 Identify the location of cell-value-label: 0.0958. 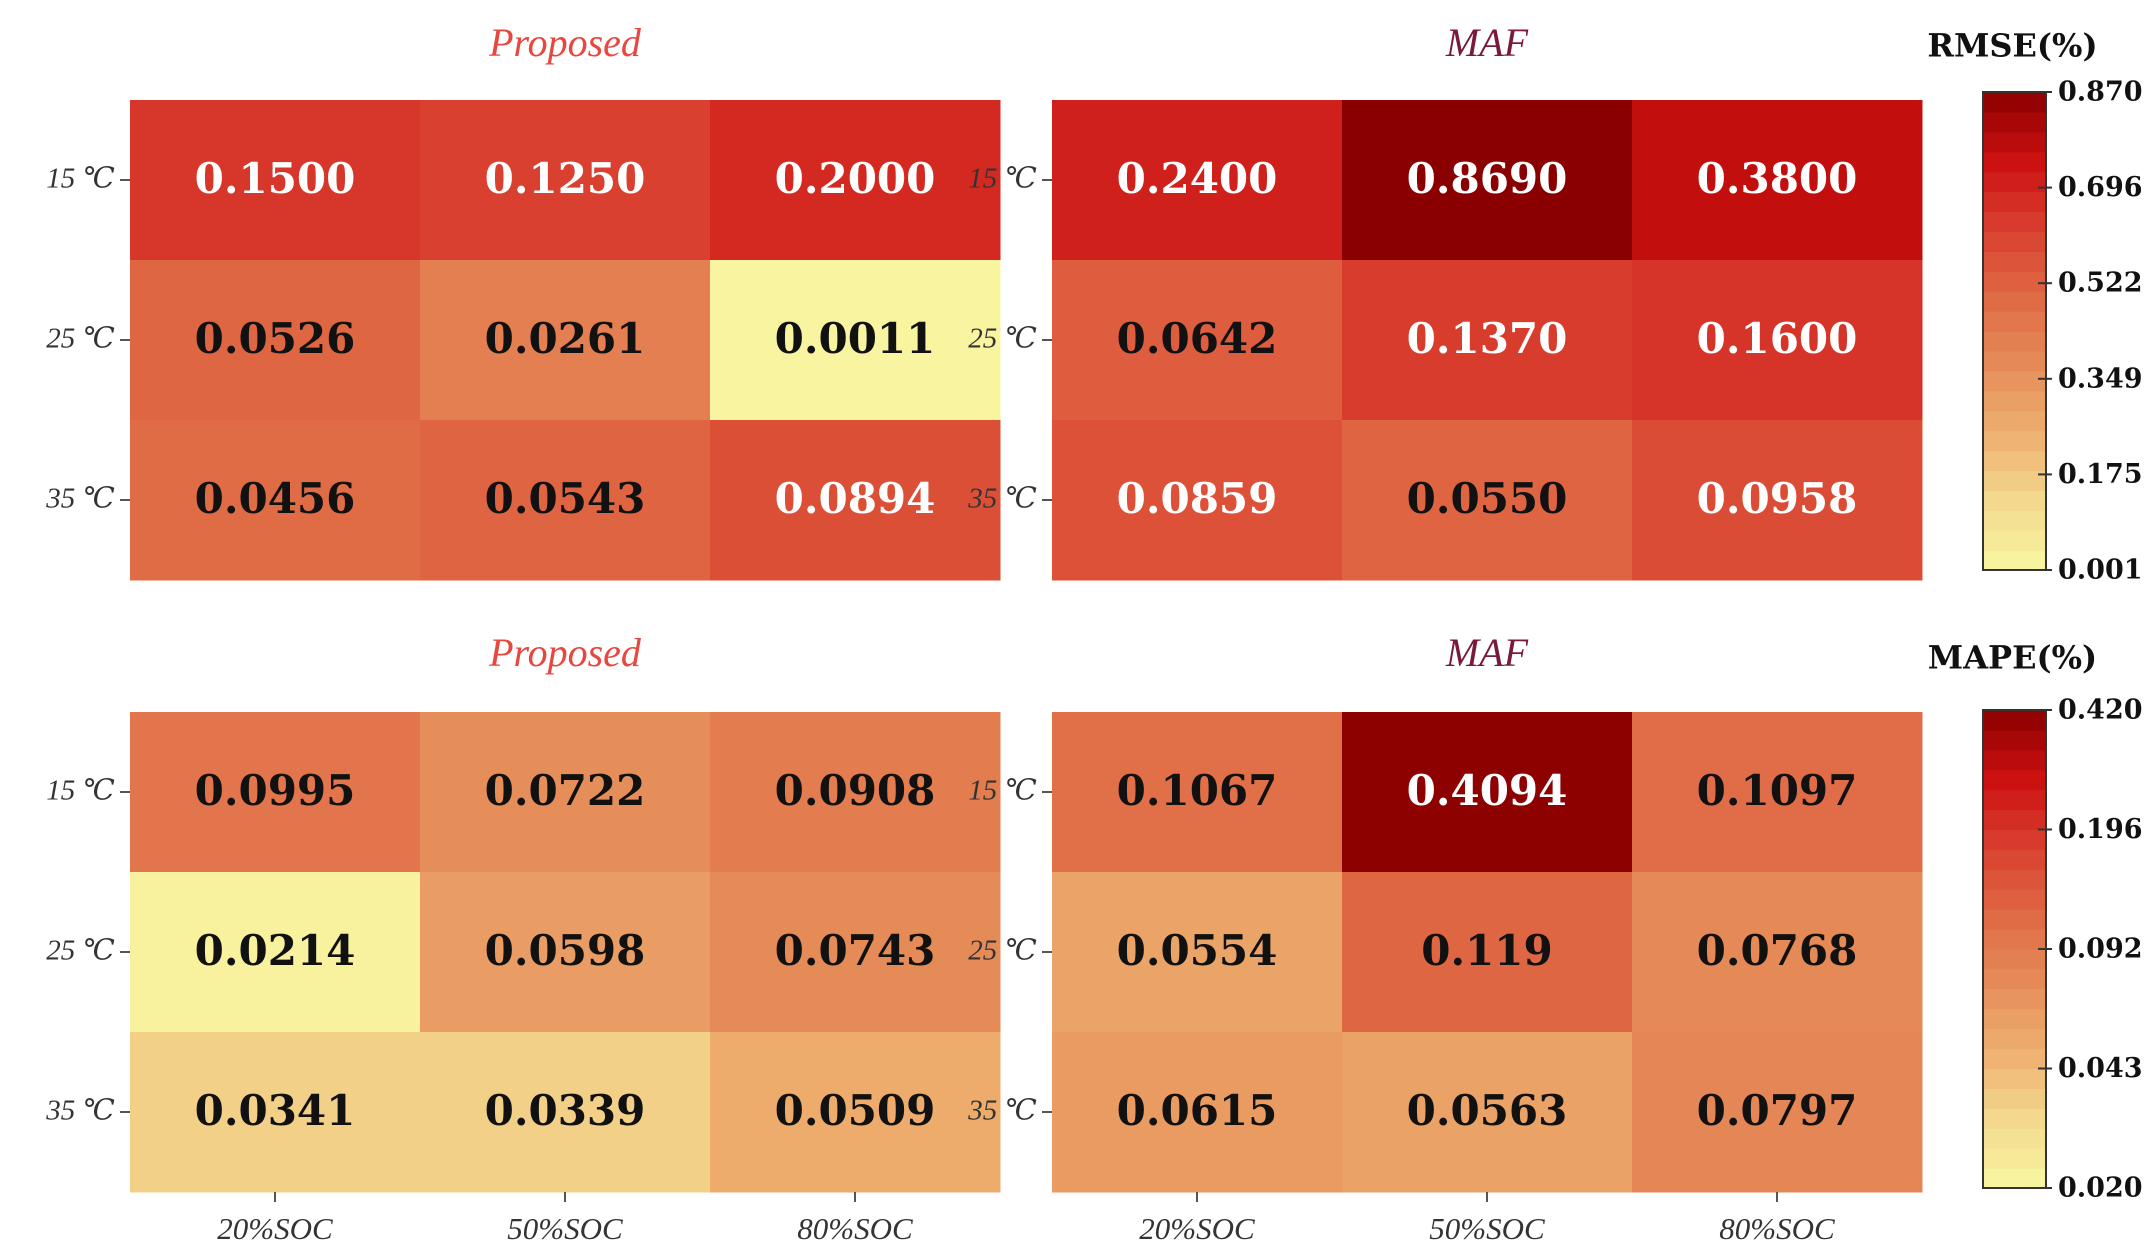
(1777, 498).